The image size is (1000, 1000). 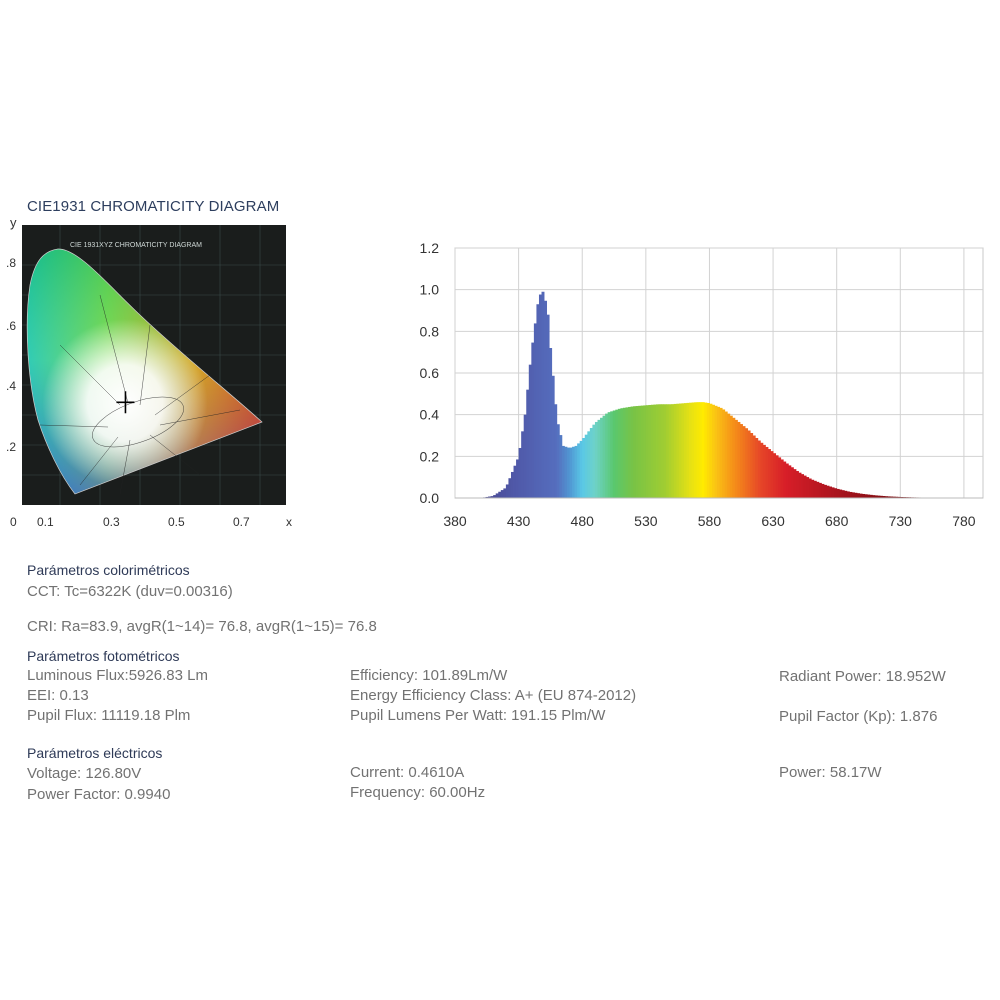 I want to click on voltage-value: Voltage: 126.80V, so click(x=84, y=773).